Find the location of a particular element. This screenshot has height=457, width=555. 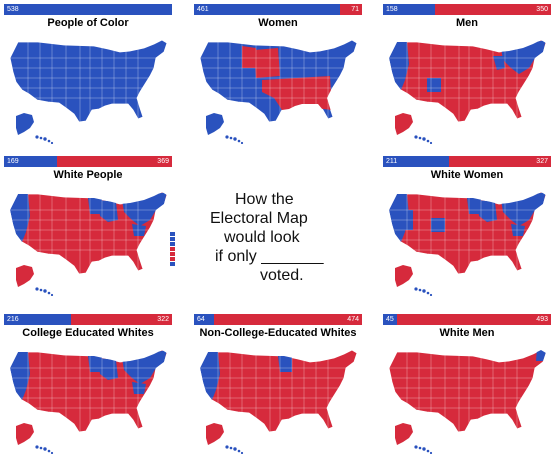

caption-line-5: voted. is located at coordinates (282, 275).